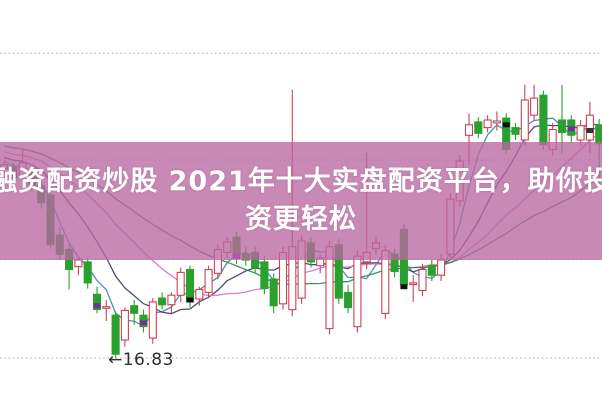 This screenshot has width=602, height=401. What do you see at coordinates (301, 219) in the screenshot?
I see `banner-title-line2: 资更轻松` at bounding box center [301, 219].